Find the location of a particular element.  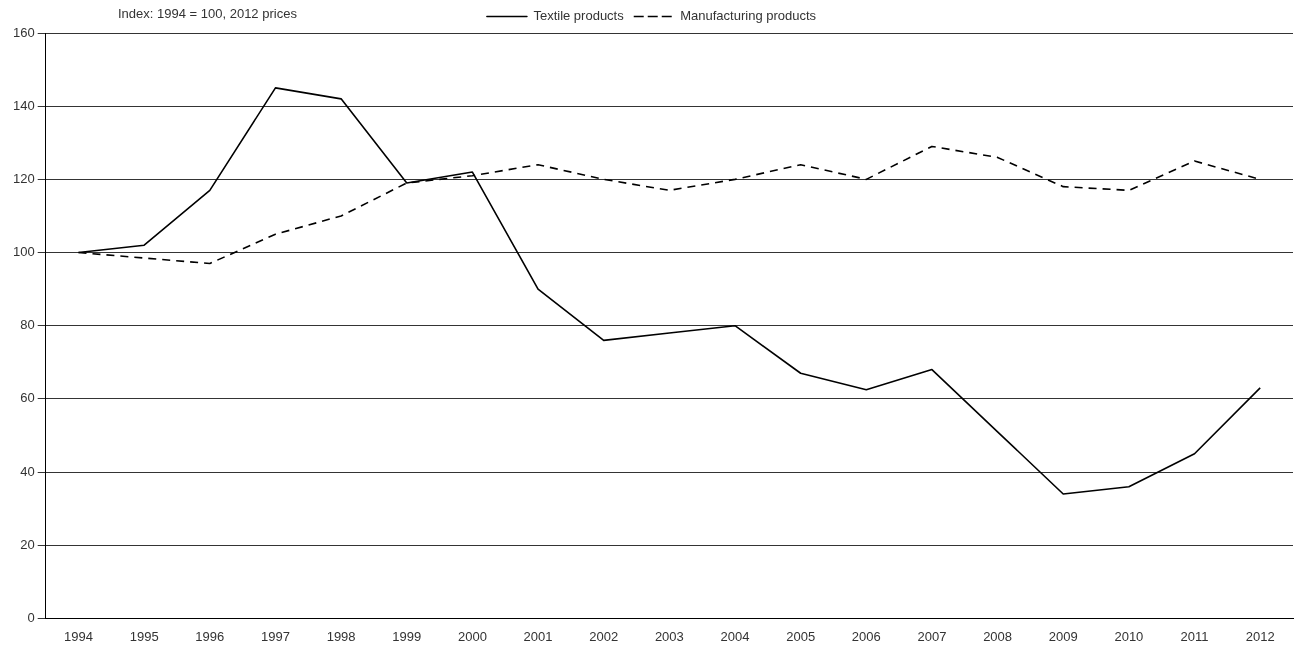

y-tick-label: 40 is located at coordinates (27, 471).